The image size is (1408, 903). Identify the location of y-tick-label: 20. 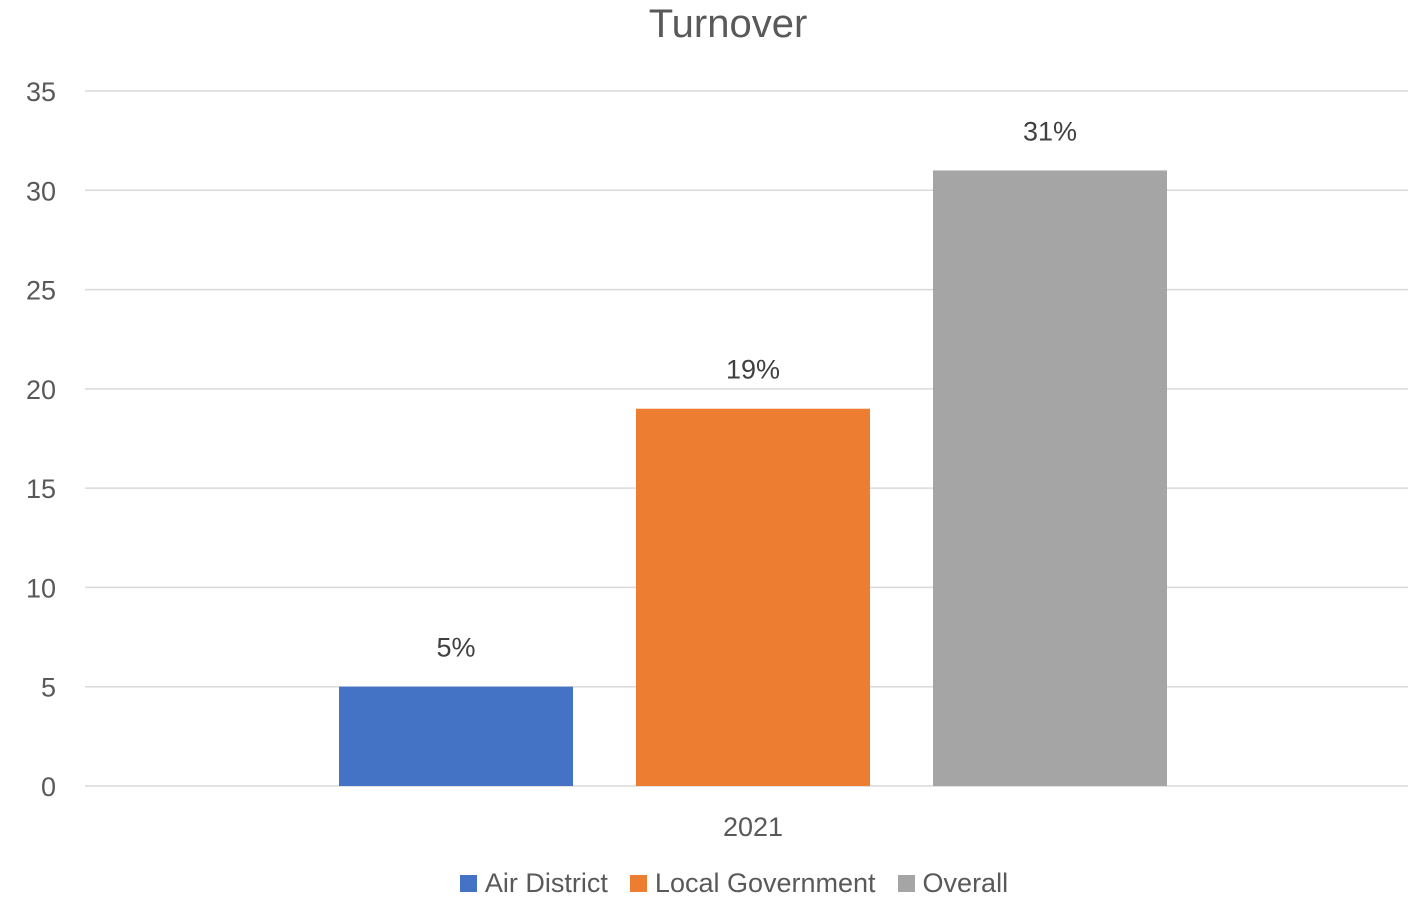
(41, 390).